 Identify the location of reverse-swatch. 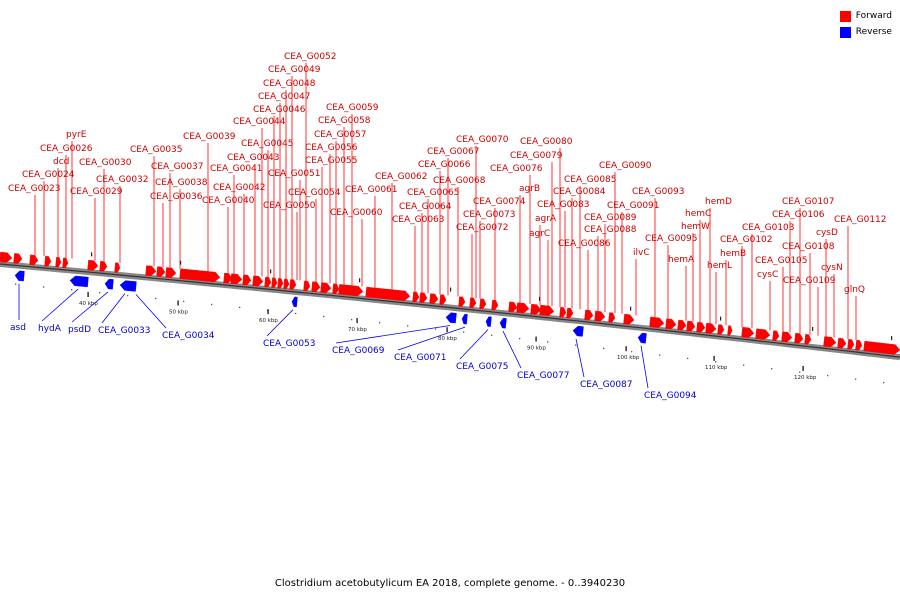
(845, 32).